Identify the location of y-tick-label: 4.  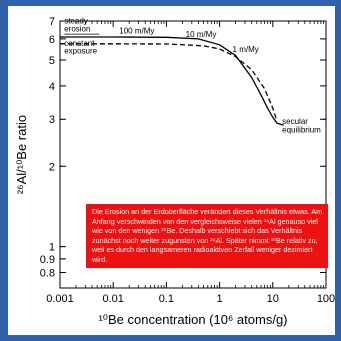
(52, 87).